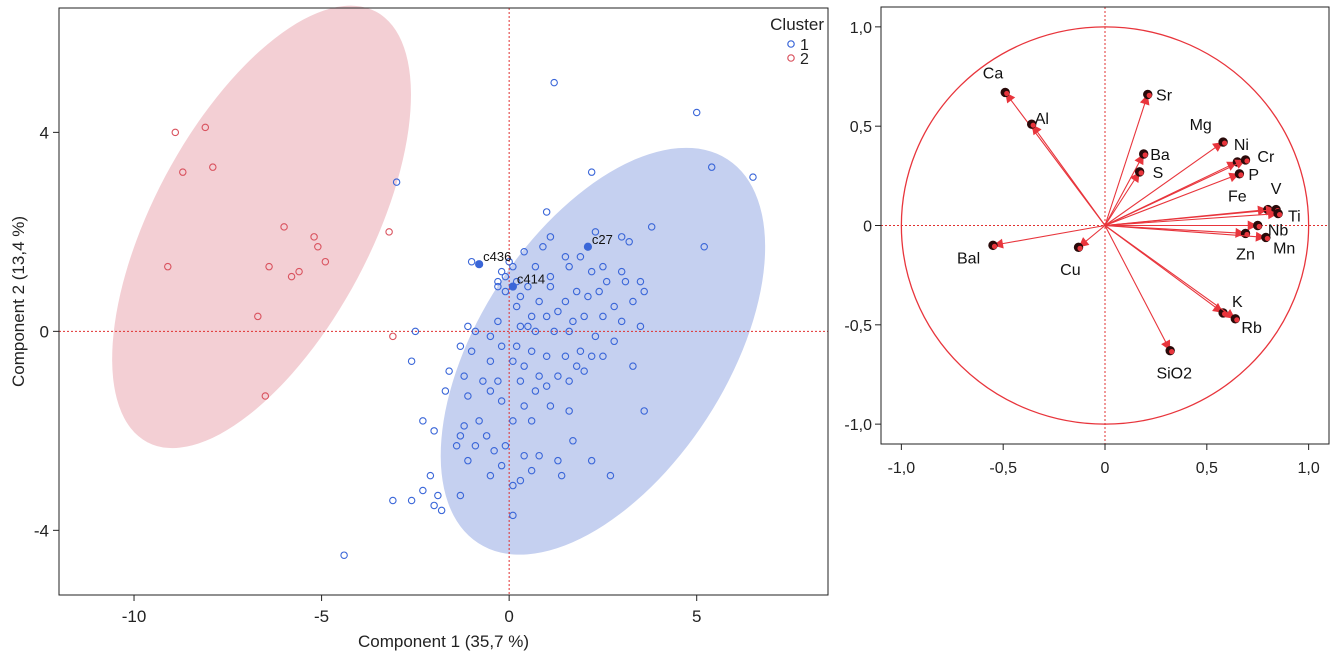 This screenshot has width=1333, height=654. What do you see at coordinates (861, 28) in the screenshot?
I see `y-tick-label: 1,0` at bounding box center [861, 28].